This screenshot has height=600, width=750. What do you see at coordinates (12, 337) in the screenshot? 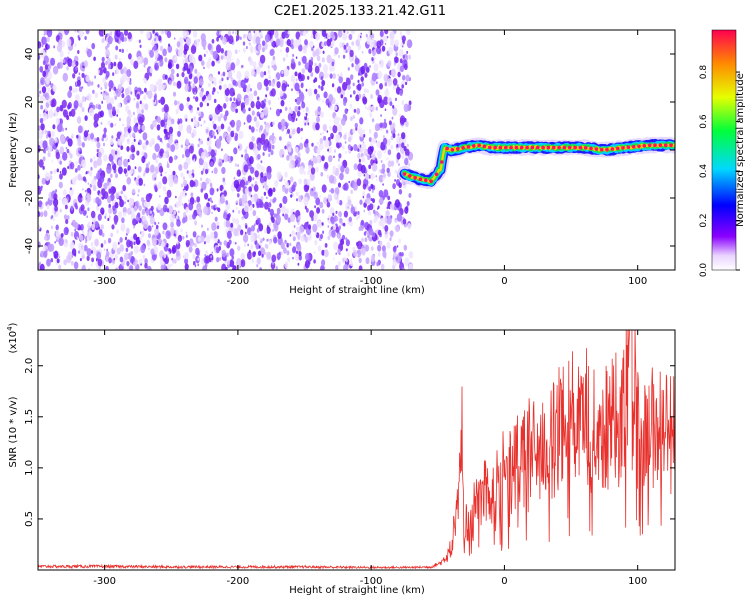
I see `snr-exponent: (x104)` at bounding box center [12, 337].